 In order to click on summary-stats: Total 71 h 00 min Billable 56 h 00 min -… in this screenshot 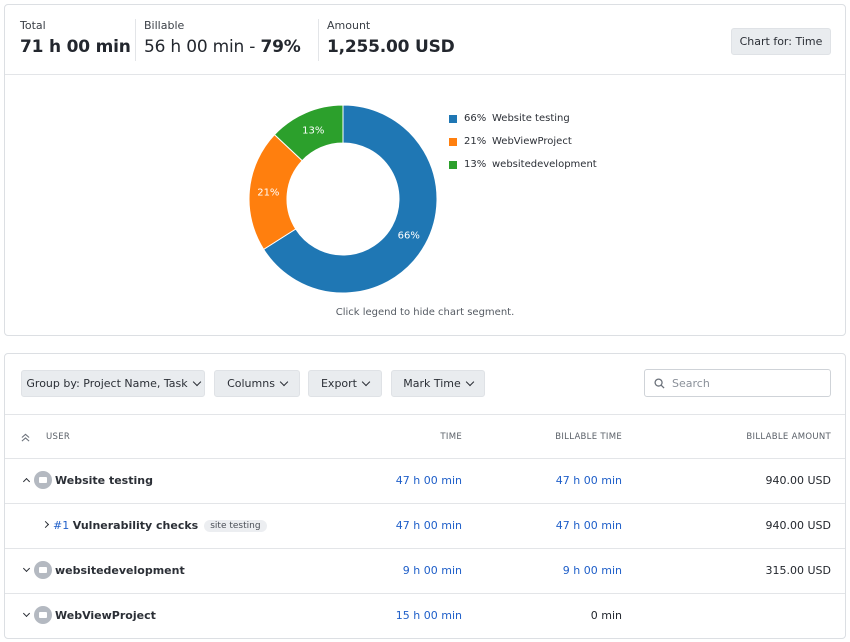, I will do `click(425, 40)`.